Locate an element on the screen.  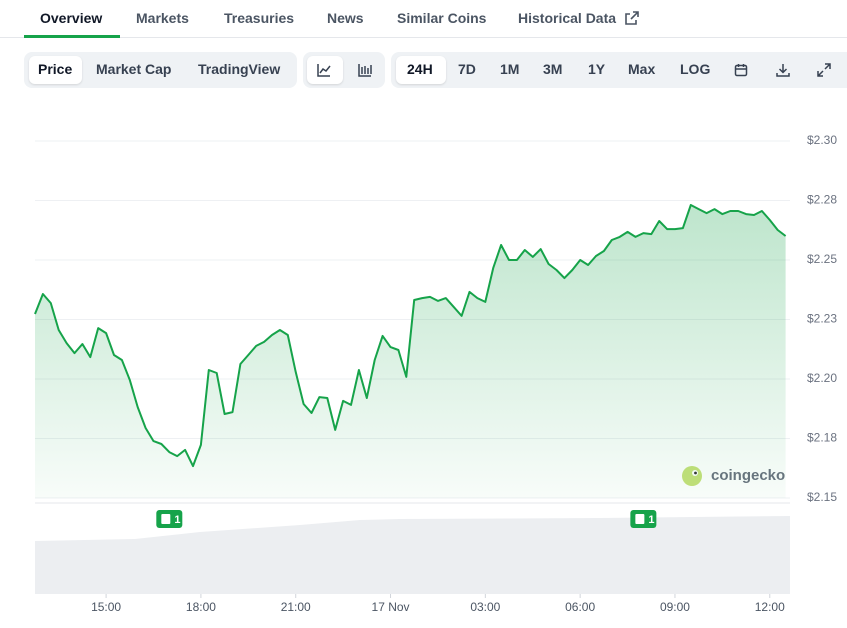
y-tick-label: $2.28 is located at coordinates (822, 200).